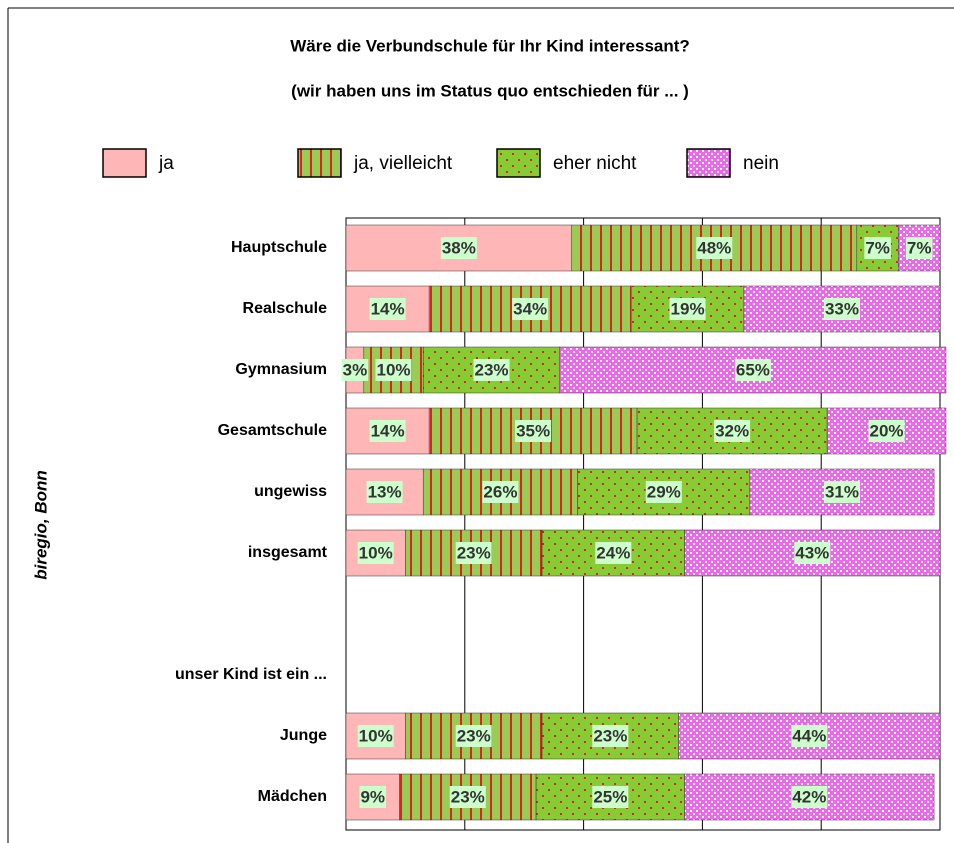  I want to click on category-label: Gesamtschule, so click(272, 430).